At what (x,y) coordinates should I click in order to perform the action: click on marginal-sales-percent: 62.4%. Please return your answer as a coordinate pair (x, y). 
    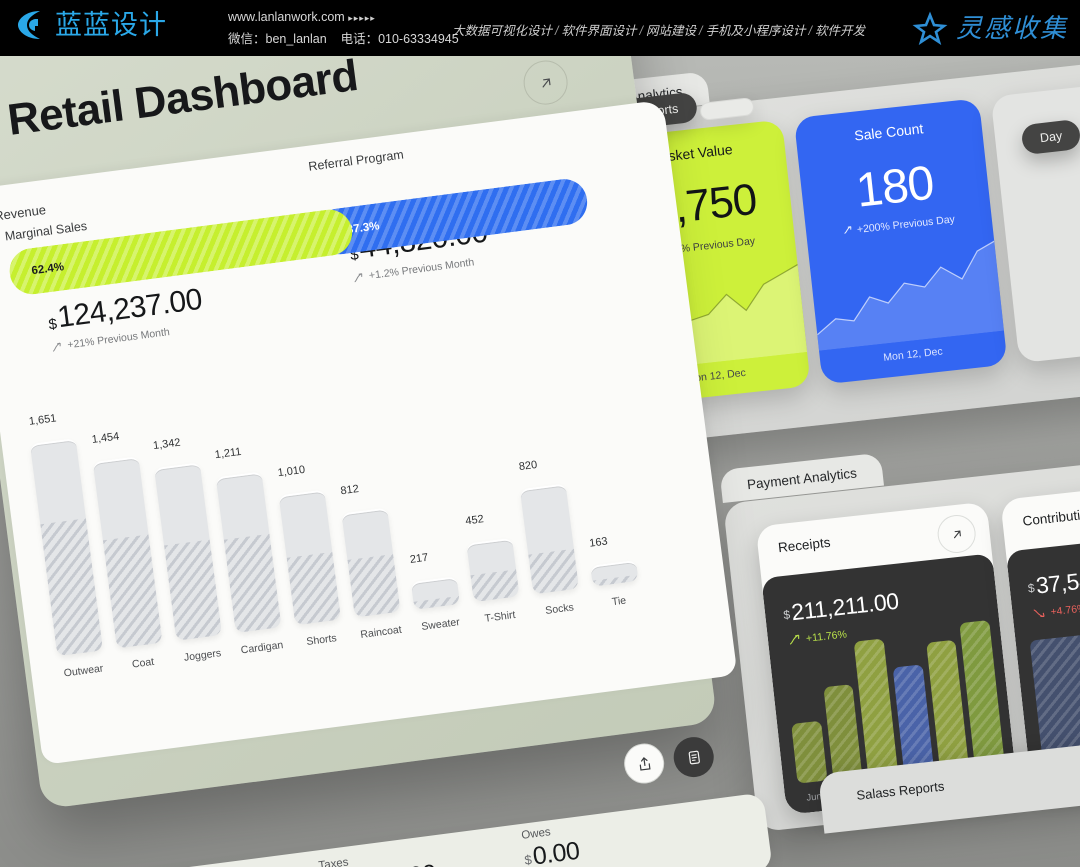
    Looking at the image, I should click on (47, 269).